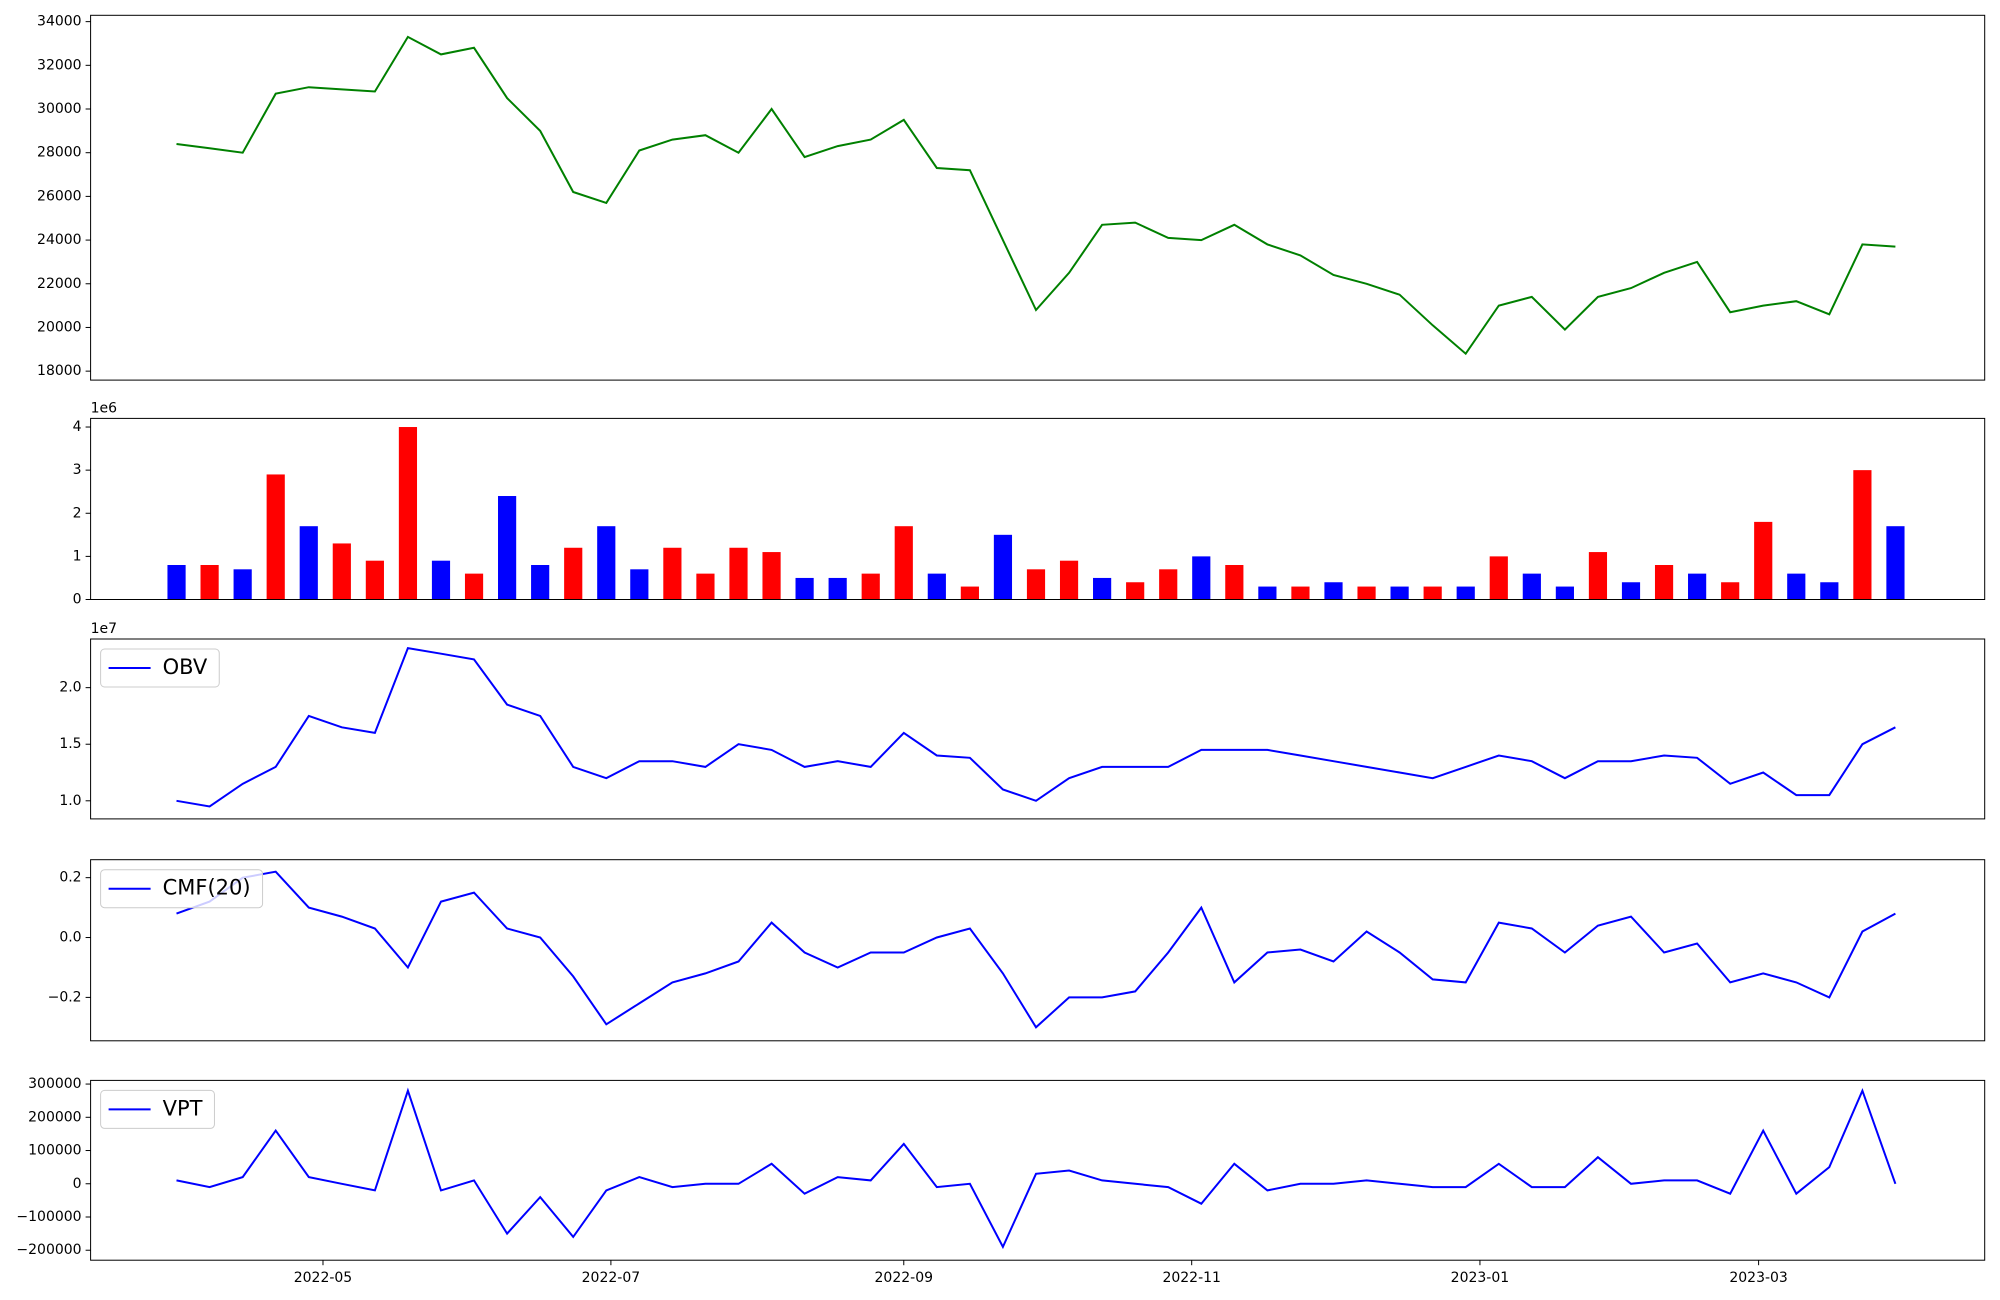 The image size is (2000, 1300). I want to click on y-tick-label: 32000, so click(59, 65).